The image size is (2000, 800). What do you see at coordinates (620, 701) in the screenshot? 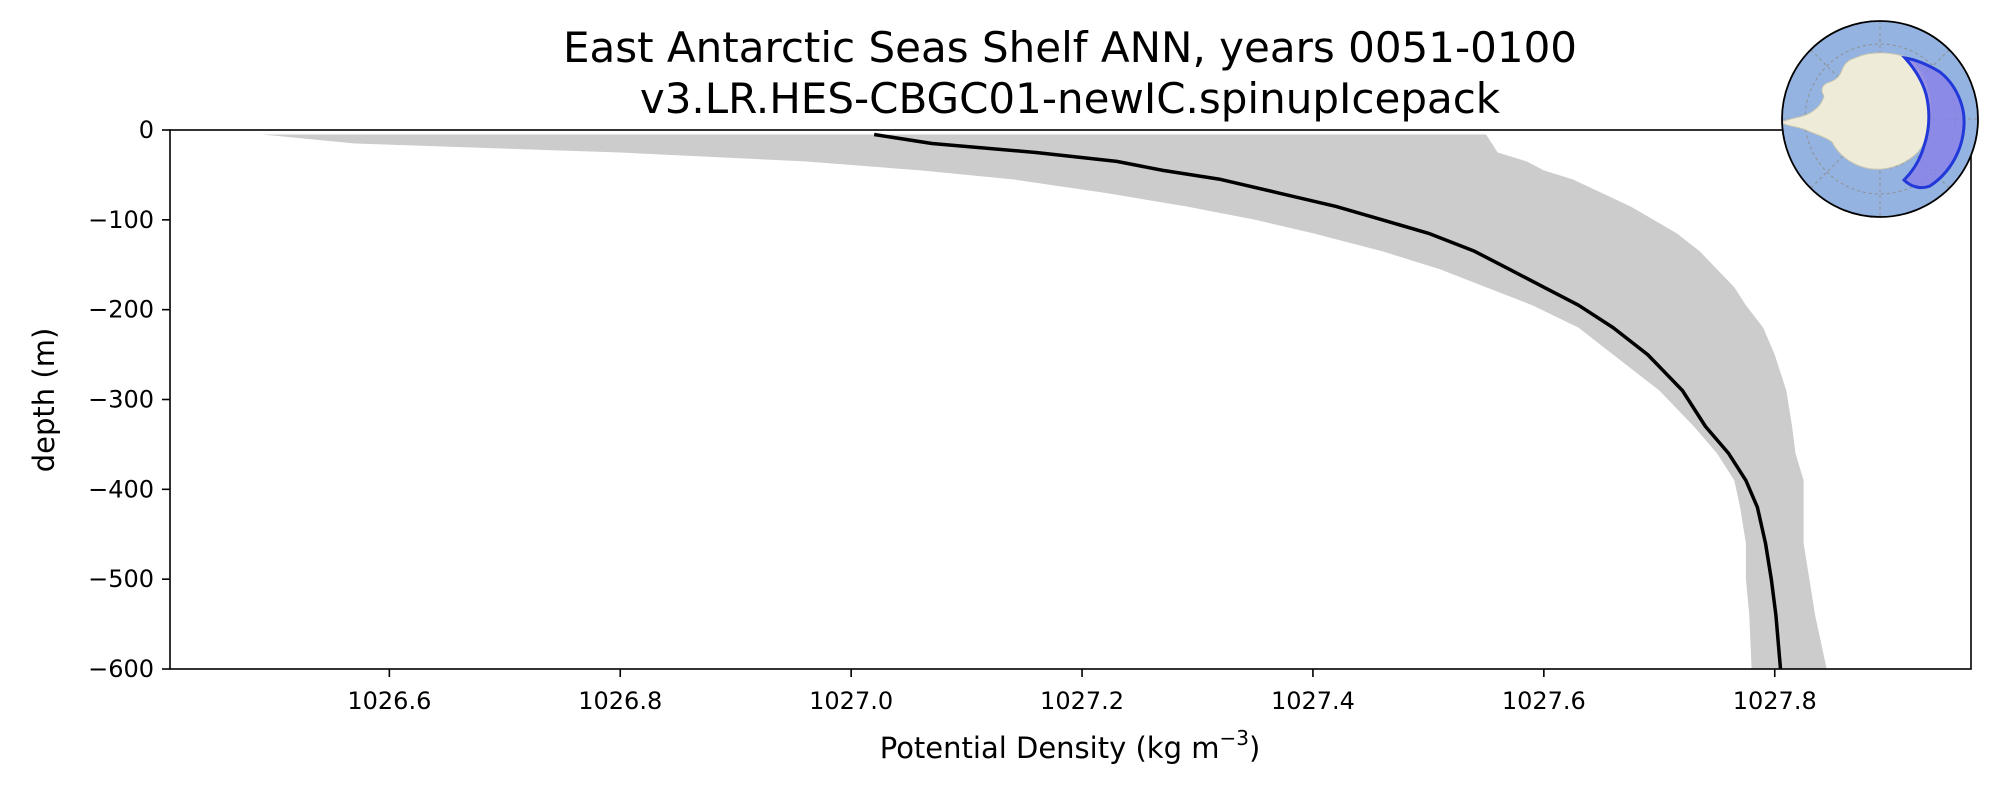
I see `x-tick-label: 1026.8` at bounding box center [620, 701].